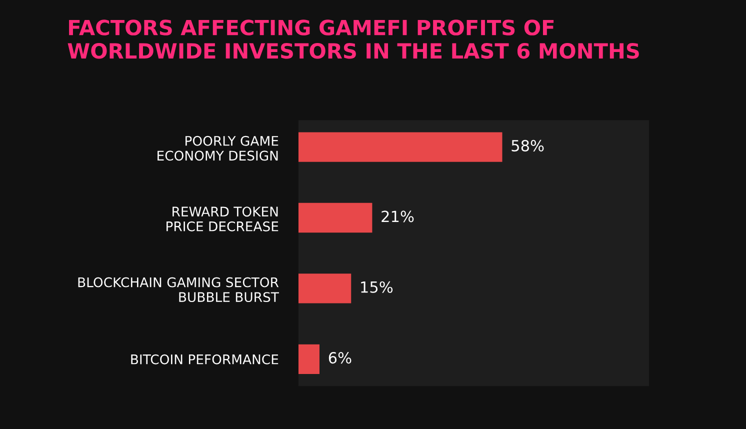  I want to click on y-tick-label: BITCOIN PEFORMANCE, so click(204, 359).